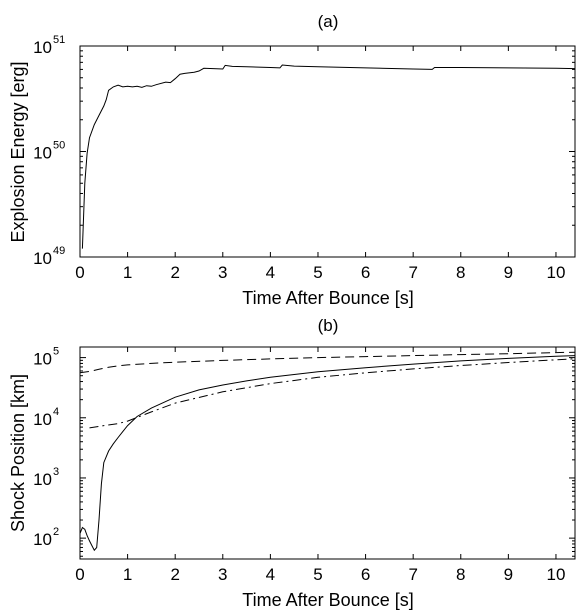  What do you see at coordinates (508, 272) in the screenshot?
I see `panel-a-xtick-label: 9` at bounding box center [508, 272].